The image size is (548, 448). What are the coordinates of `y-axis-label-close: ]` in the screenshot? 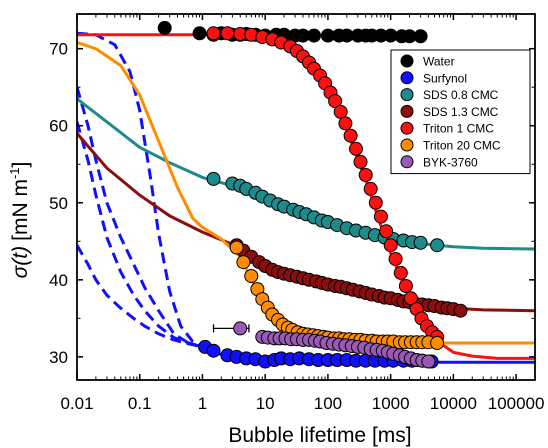 It's located at (20, 165).